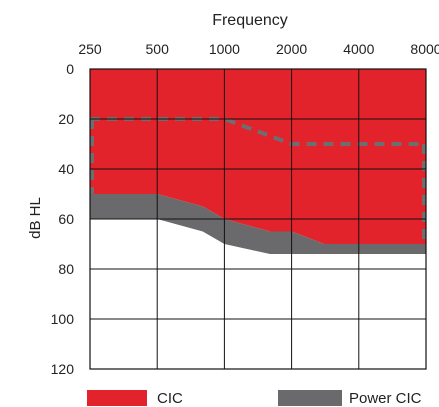  I want to click on y-tick-label-120: 120, so click(63, 369).